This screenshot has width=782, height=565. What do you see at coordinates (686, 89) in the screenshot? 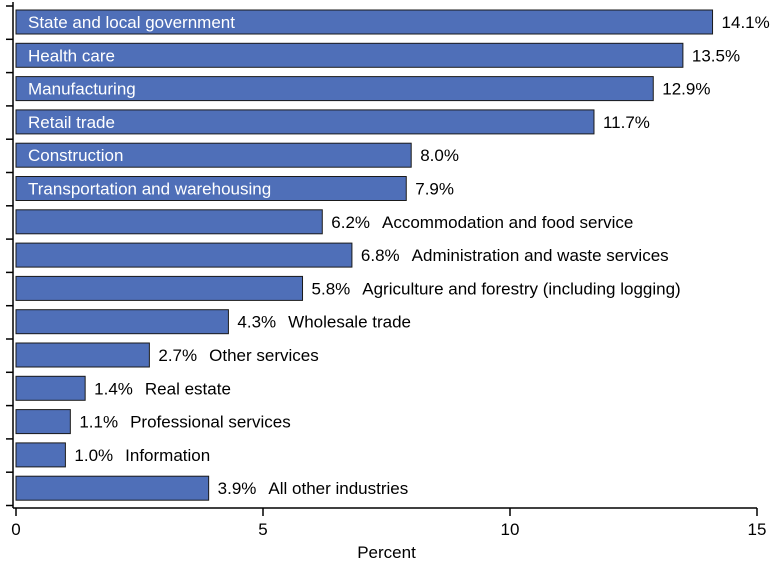
I see `bar-value-label: 12.9%` at bounding box center [686, 89].